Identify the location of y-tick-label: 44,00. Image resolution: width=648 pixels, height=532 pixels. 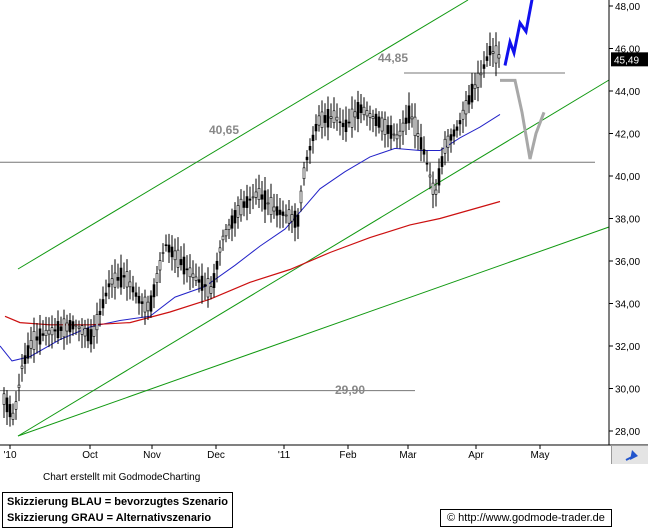
(627, 92).